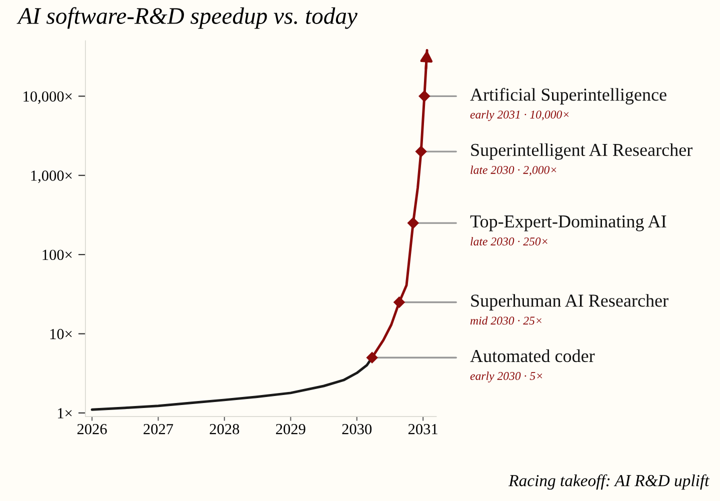  What do you see at coordinates (159, 429) in the screenshot?
I see `x-tick-label: 2027` at bounding box center [159, 429].